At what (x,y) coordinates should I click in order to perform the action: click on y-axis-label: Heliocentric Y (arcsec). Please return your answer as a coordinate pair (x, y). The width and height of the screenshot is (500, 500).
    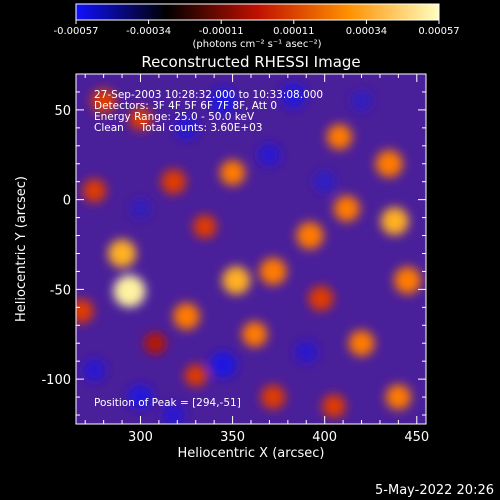
    Looking at the image, I should click on (21, 249).